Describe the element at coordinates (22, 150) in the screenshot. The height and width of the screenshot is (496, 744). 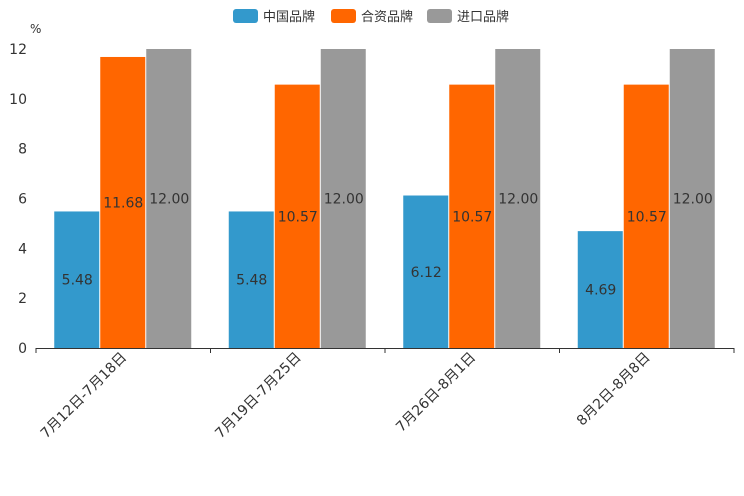
I see `y-tick-label: 8` at that location.